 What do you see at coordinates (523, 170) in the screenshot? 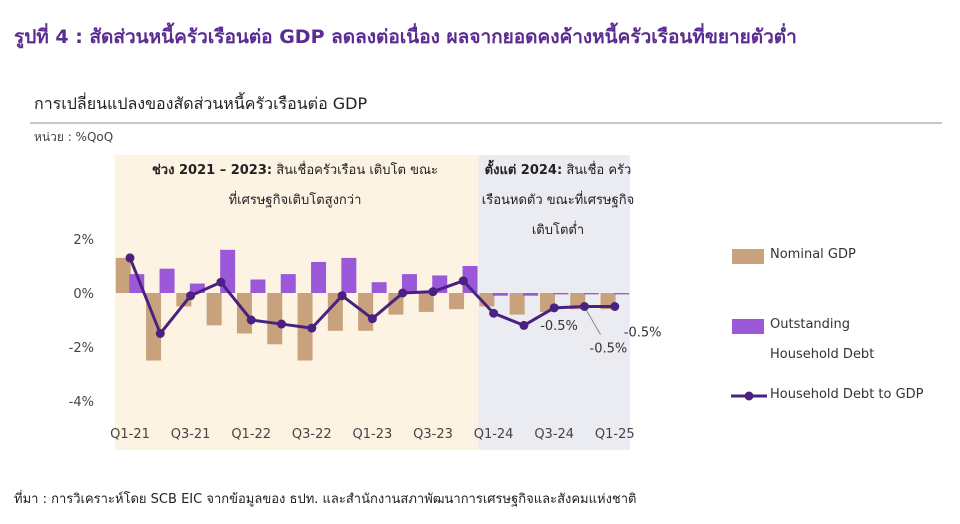
I see `period2-annotation-bold: ตั้งแต่ 2024:` at bounding box center [523, 170].